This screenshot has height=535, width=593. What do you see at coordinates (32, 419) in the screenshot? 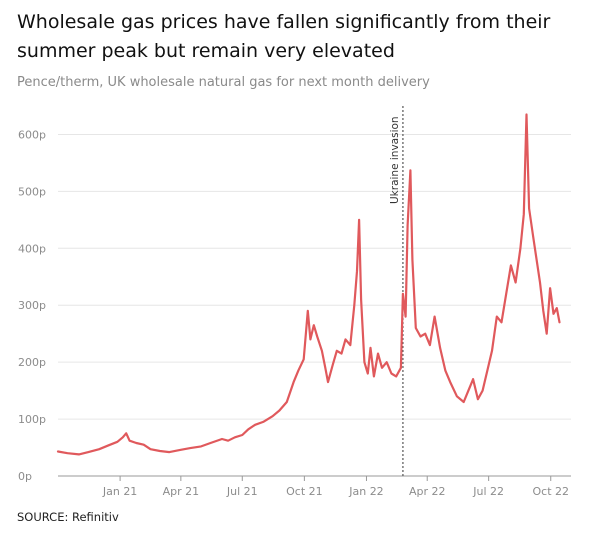
I see `y-tick-label: 100p` at bounding box center [32, 419].